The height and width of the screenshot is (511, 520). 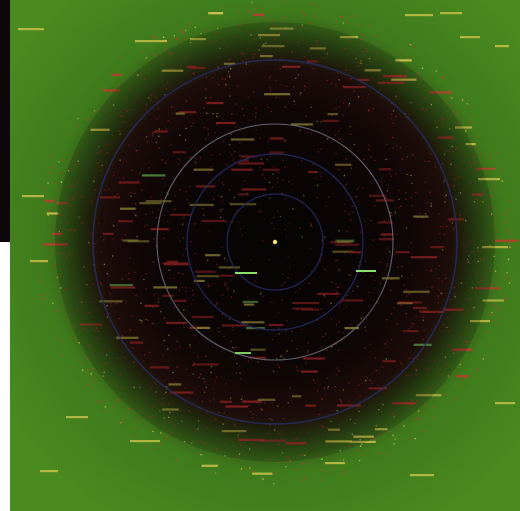 I want to click on sun-dot-icon, so click(x=275, y=242).